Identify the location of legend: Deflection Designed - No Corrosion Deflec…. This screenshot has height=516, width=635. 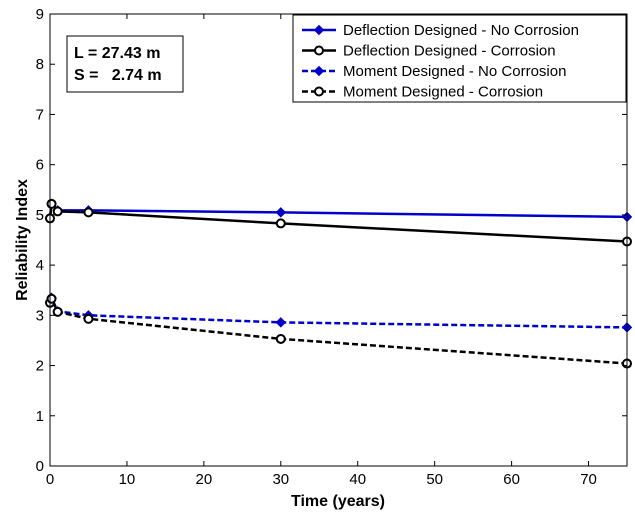
(459, 58).